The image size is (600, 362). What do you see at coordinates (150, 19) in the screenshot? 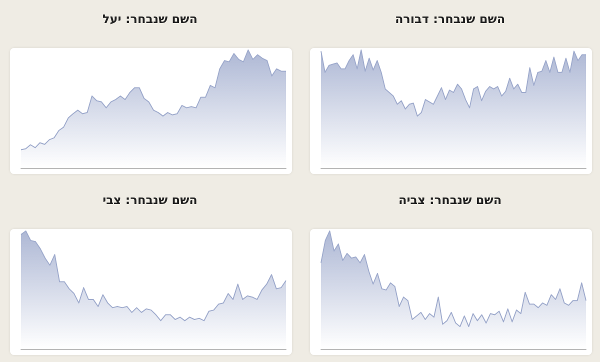
I see `chart-title: השם שנבחר: יעל` at bounding box center [150, 19].